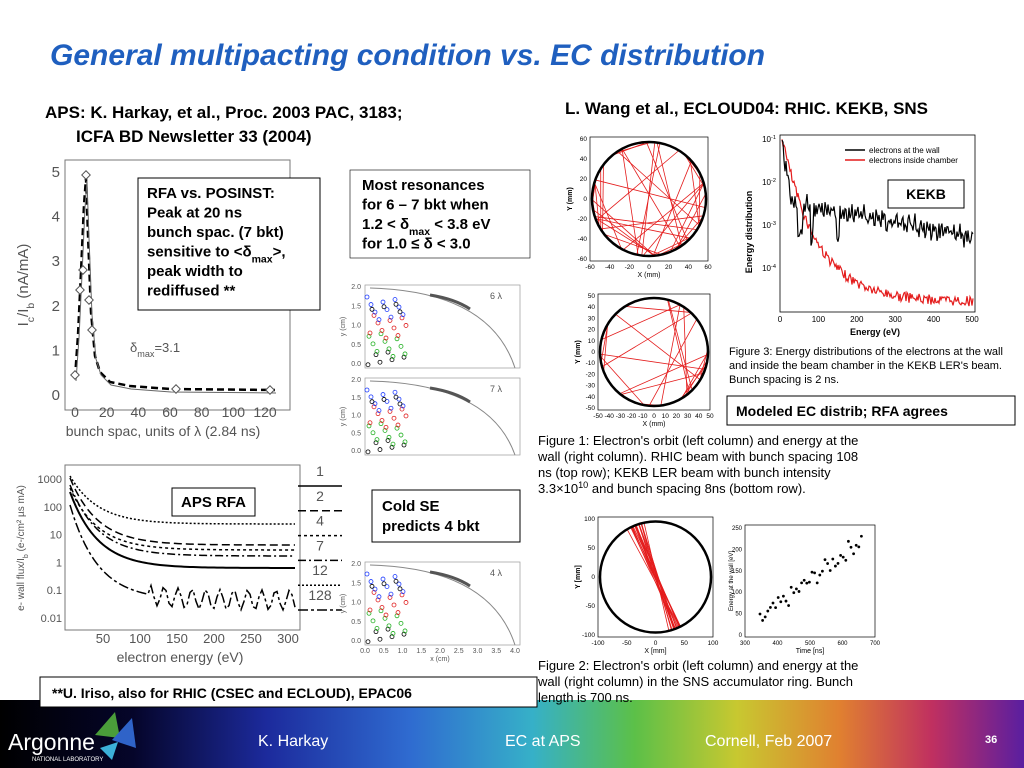 Image resolution: width=1024 pixels, height=768 pixels. What do you see at coordinates (585, 697) in the screenshot?
I see `caption: length is 700 ns.` at bounding box center [585, 697].